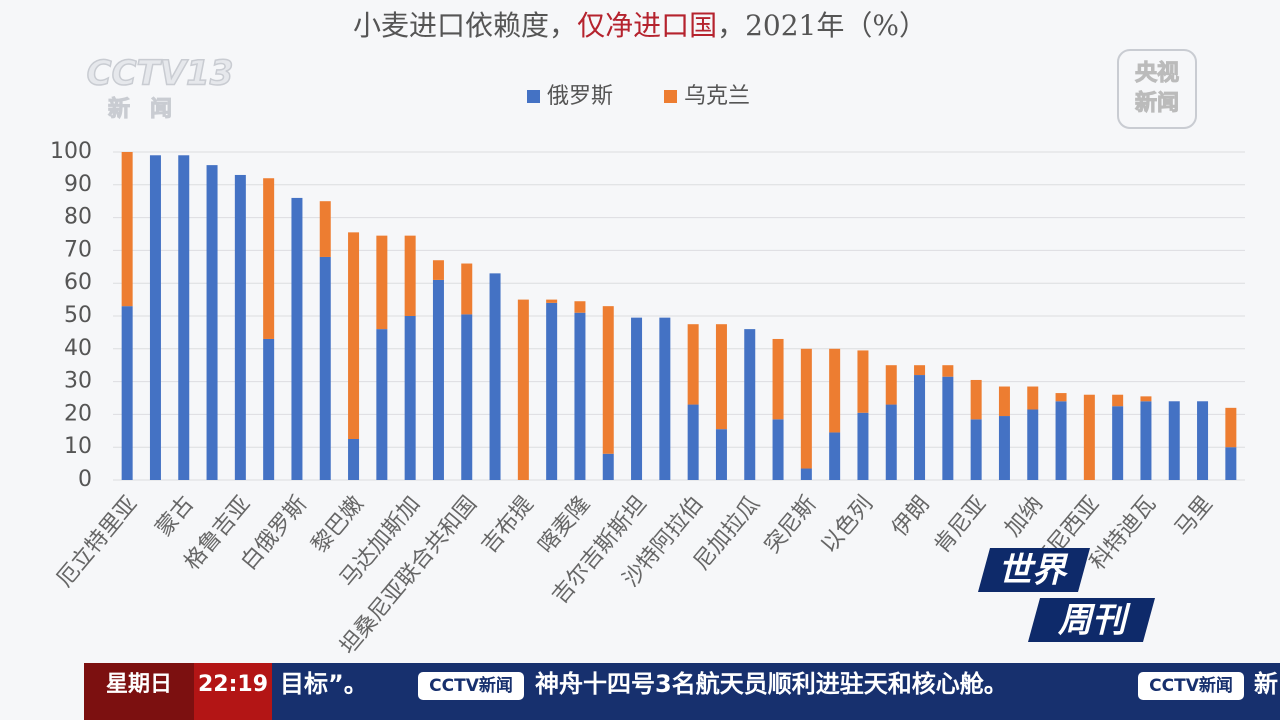 This screenshot has width=1280, height=720. What do you see at coordinates (71, 151) in the screenshot?
I see `y-tick-label: 100` at bounding box center [71, 151].